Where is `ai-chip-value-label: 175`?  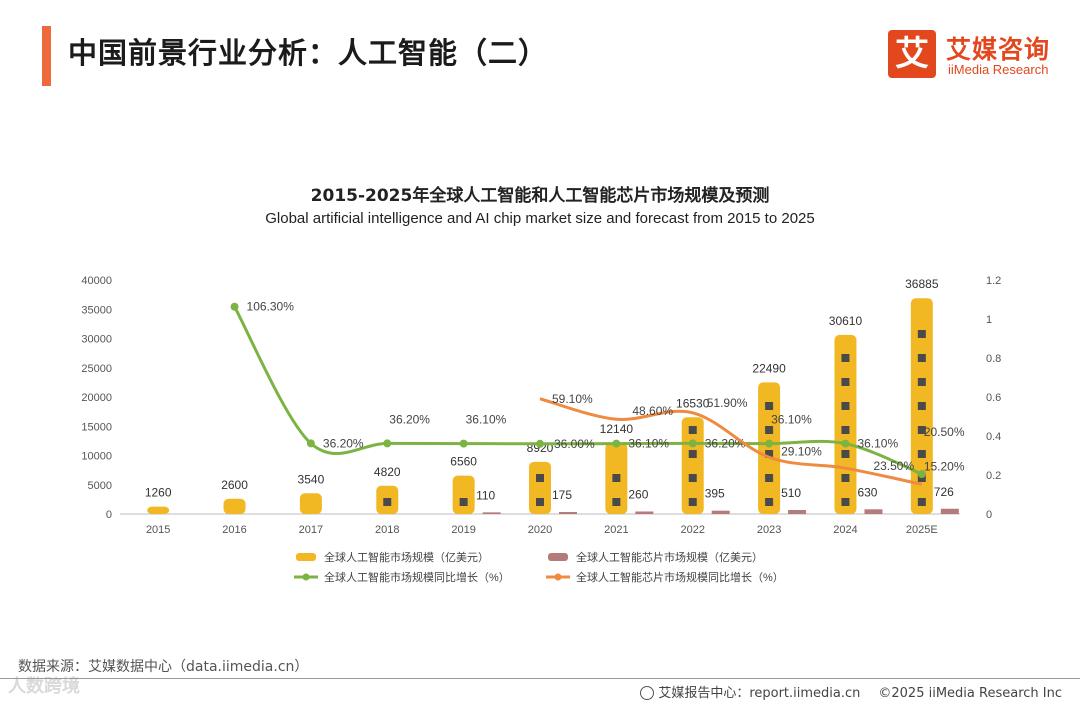 ai-chip-value-label: 175 is located at coordinates (562, 495).